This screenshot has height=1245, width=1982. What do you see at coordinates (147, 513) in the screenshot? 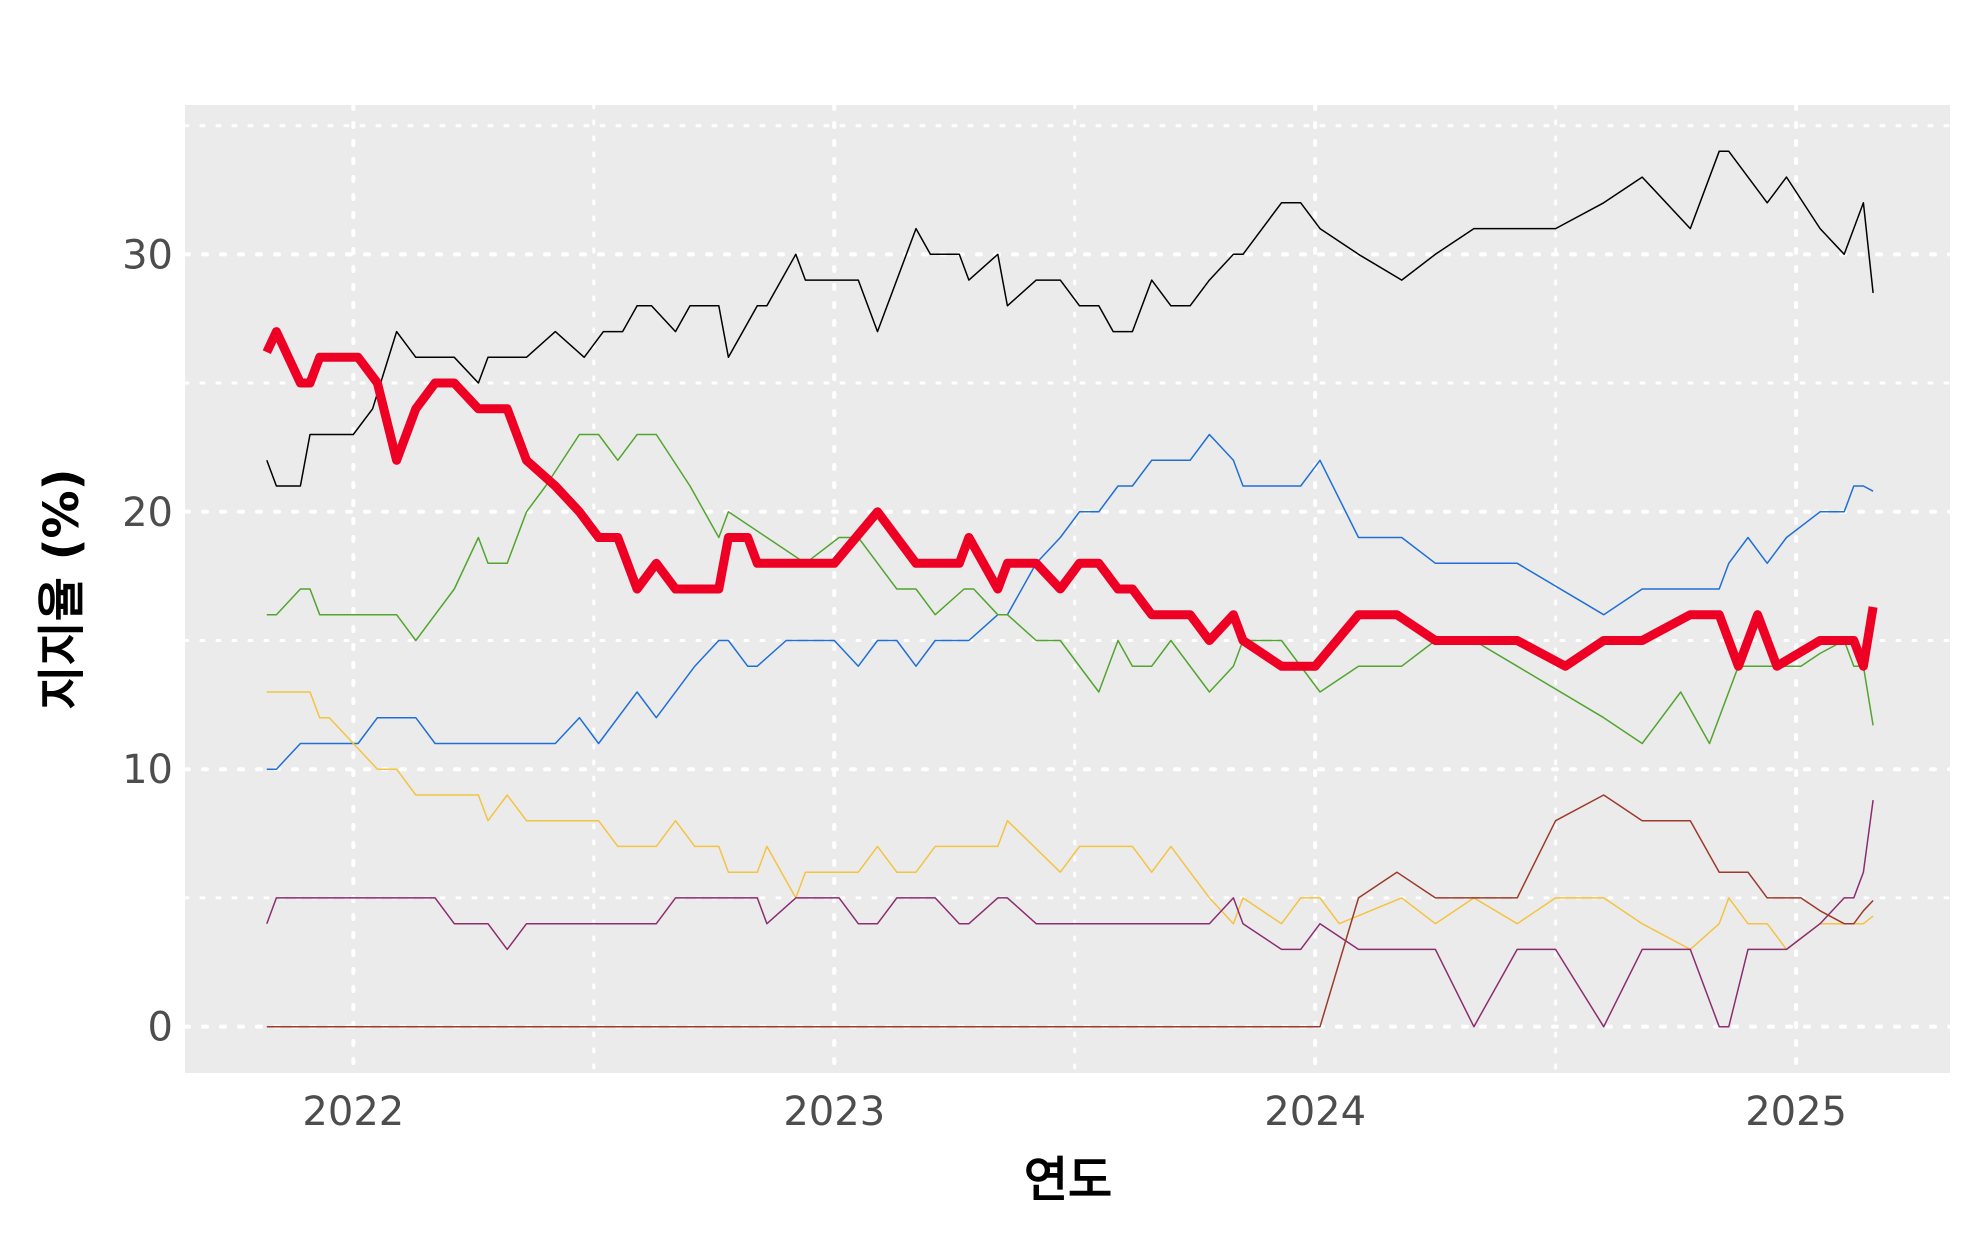
I see `y-tick-label: 20` at bounding box center [147, 513].